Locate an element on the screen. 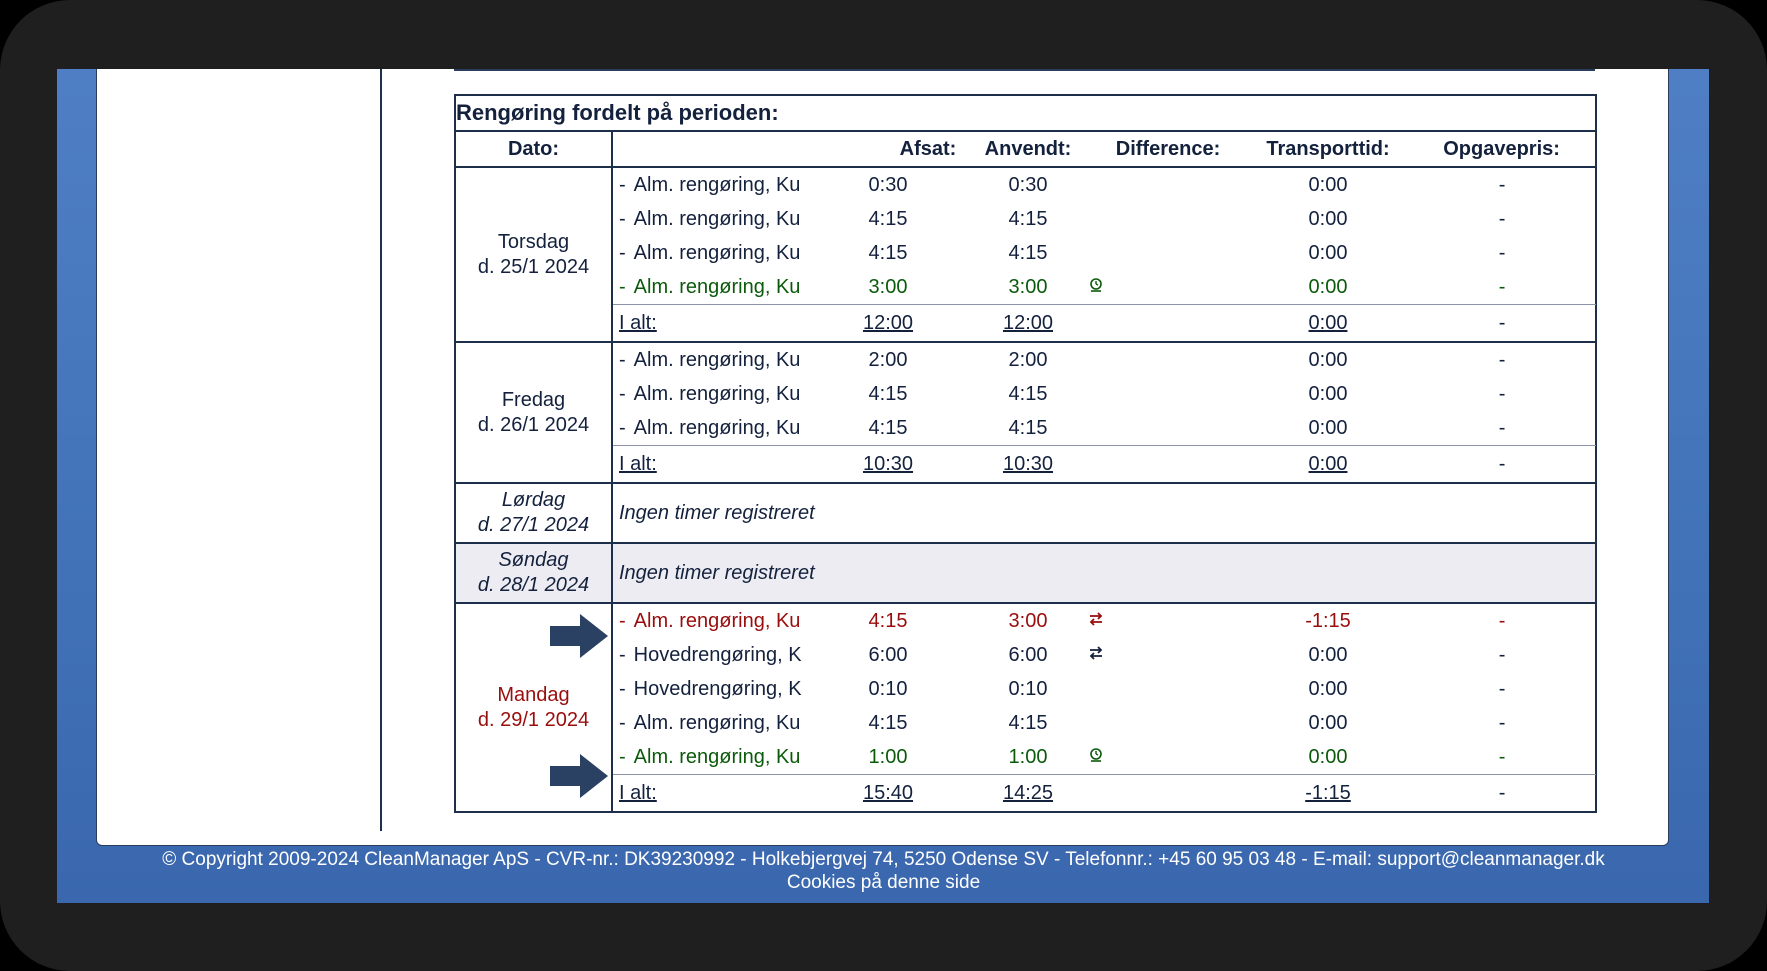 The width and height of the screenshot is (1767, 971). total-difference: -1:15 is located at coordinates (1328, 792).